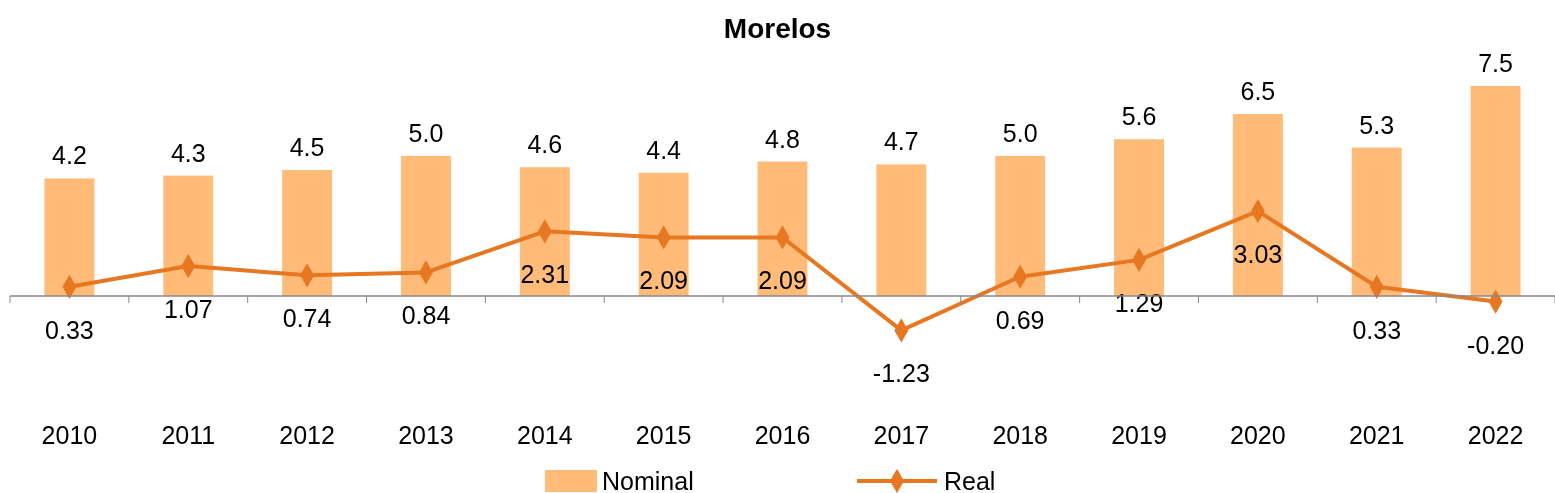 The width and height of the screenshot is (1555, 493). I want to click on data-label: 5.3, so click(1377, 124).